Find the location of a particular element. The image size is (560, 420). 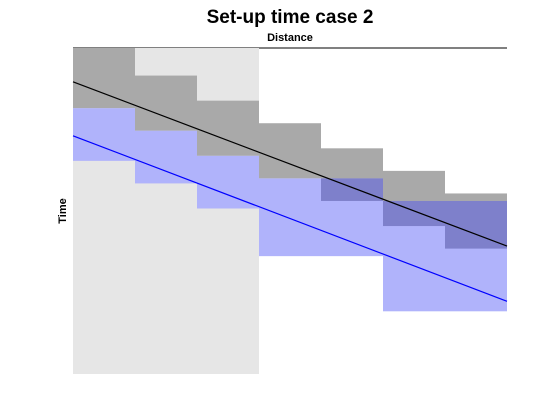

diagram-title: Set-up time case 2 is located at coordinates (290, 17).